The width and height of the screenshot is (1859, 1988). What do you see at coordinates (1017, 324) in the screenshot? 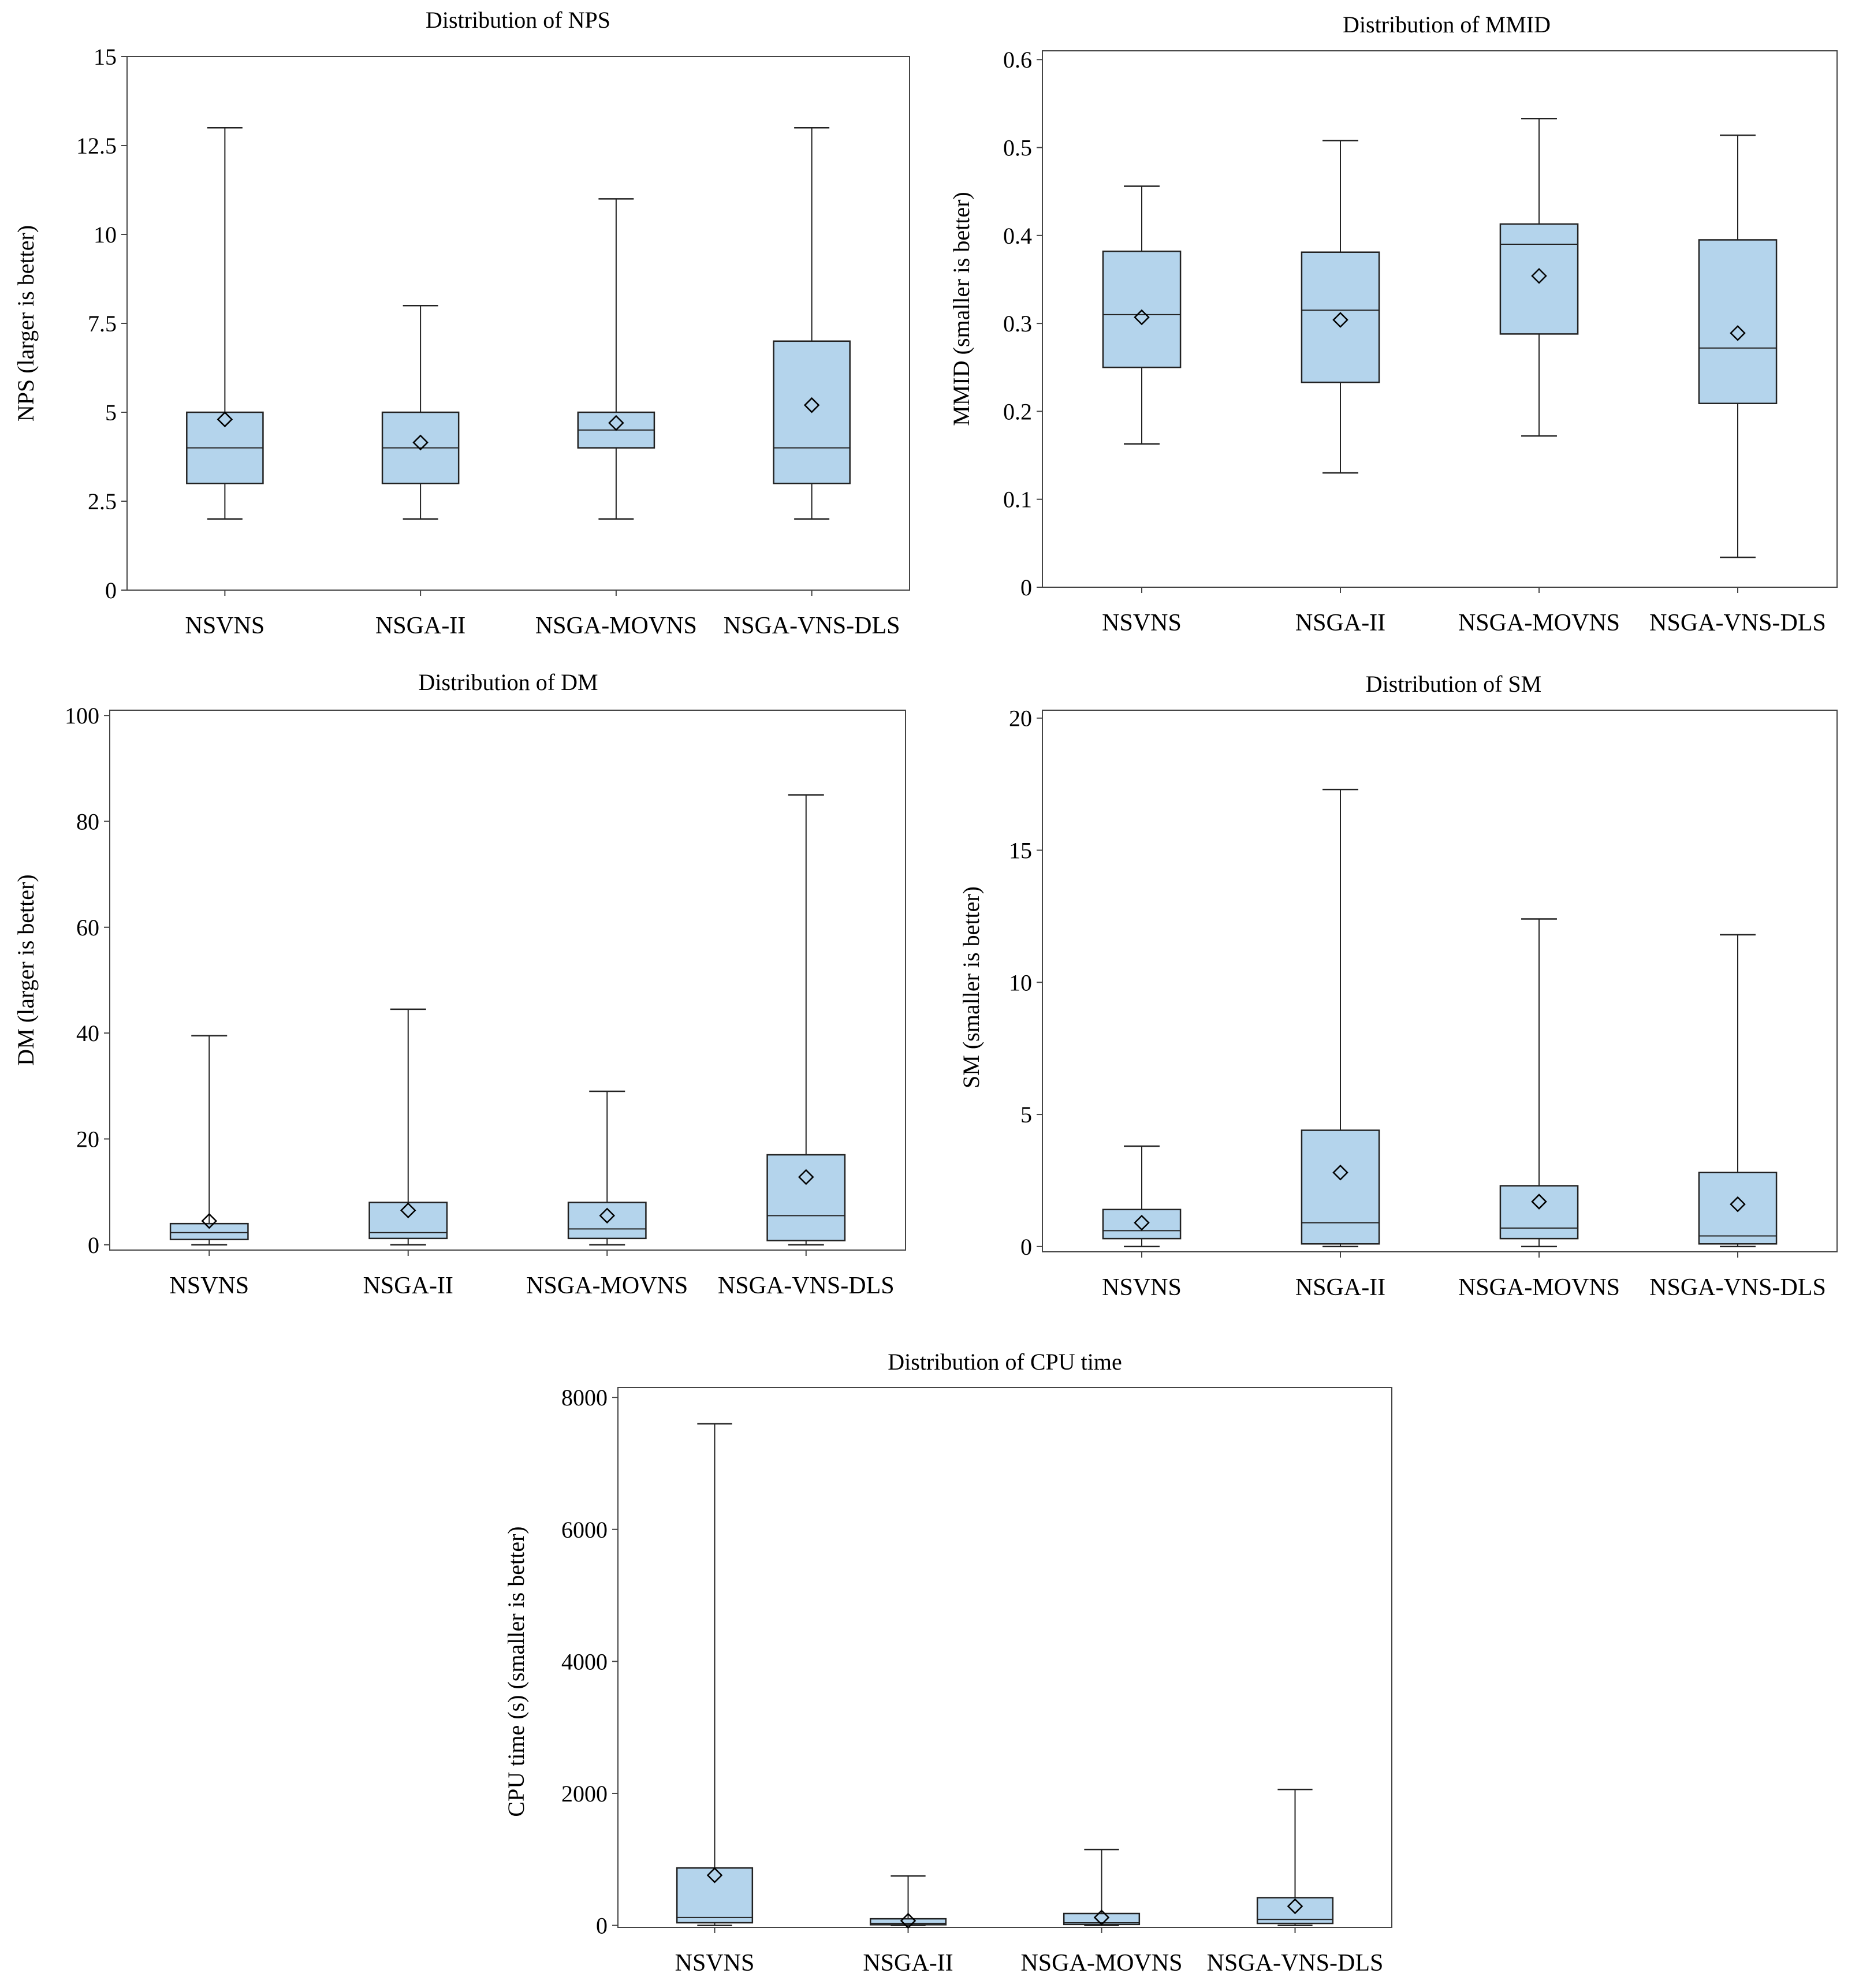
I see `y-tick-label: 0.3` at bounding box center [1017, 324].